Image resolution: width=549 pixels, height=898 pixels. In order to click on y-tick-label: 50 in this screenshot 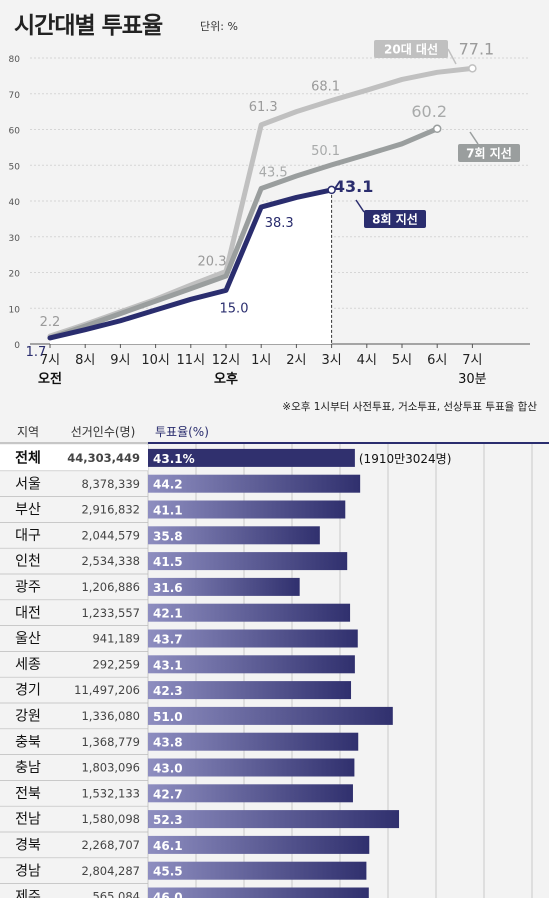, I will do `click(15, 167)`.